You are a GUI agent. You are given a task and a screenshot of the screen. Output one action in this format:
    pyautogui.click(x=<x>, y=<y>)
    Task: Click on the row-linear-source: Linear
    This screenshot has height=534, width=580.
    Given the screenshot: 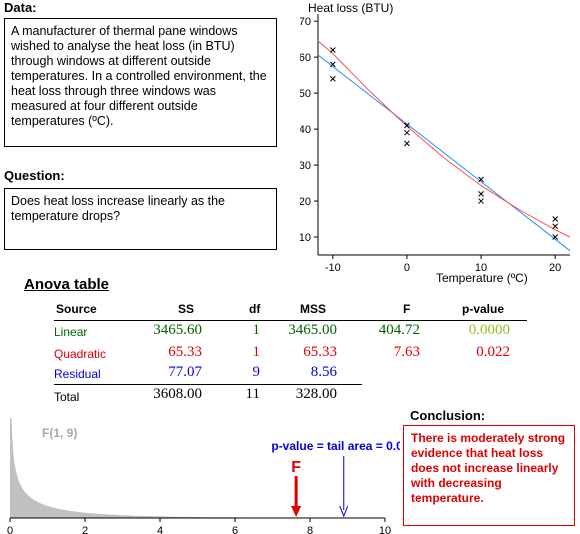 What is the action you would take?
    pyautogui.click(x=71, y=332)
    